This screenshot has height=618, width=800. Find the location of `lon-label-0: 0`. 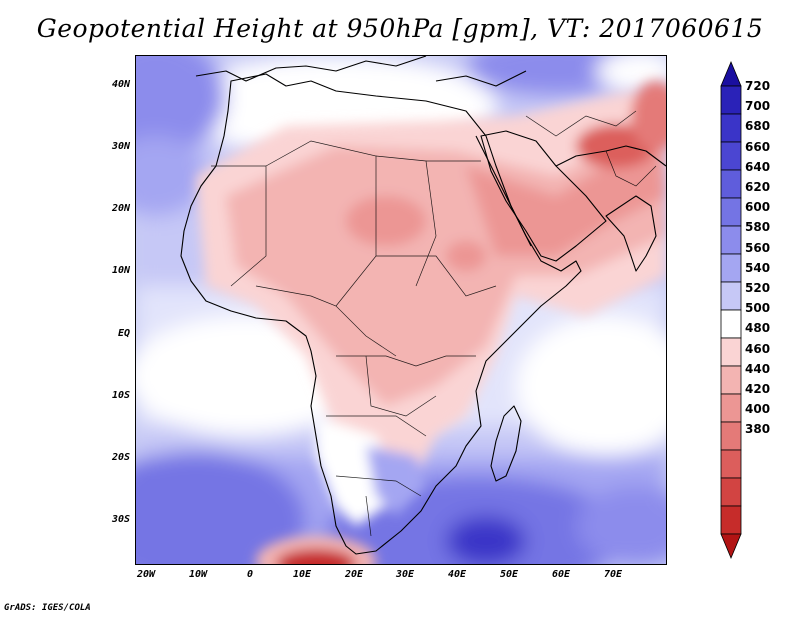

lon-label-0: 0 is located at coordinates (250, 574).